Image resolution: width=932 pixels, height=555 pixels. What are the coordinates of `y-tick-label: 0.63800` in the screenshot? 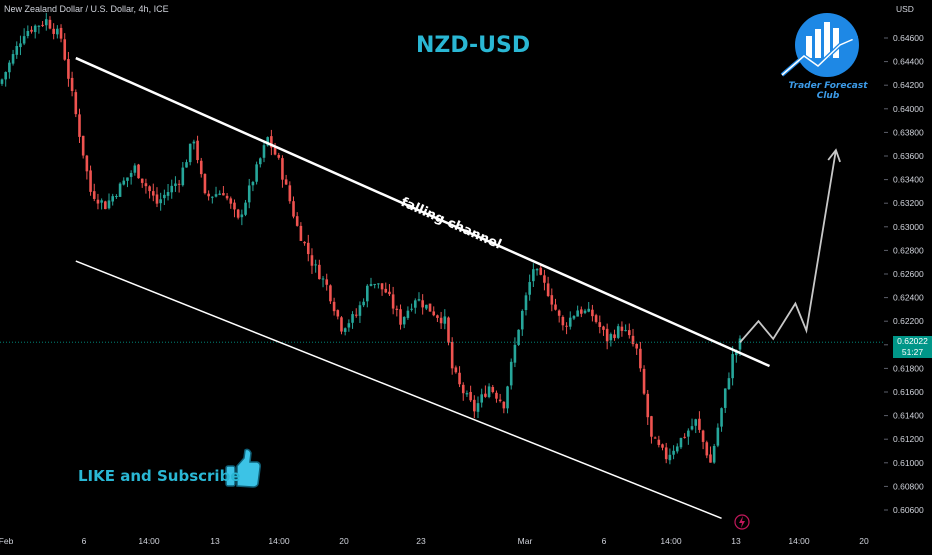 It's located at (908, 132).